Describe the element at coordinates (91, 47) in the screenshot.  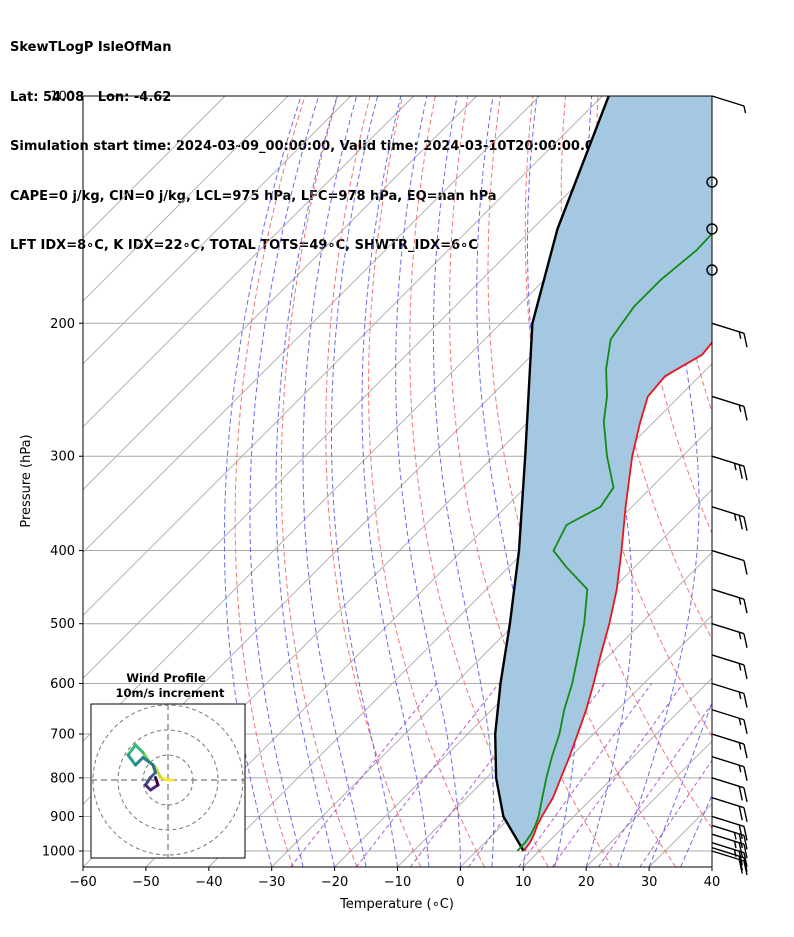
I see `title-station: SkewTLogP IsleOfMan` at that location.